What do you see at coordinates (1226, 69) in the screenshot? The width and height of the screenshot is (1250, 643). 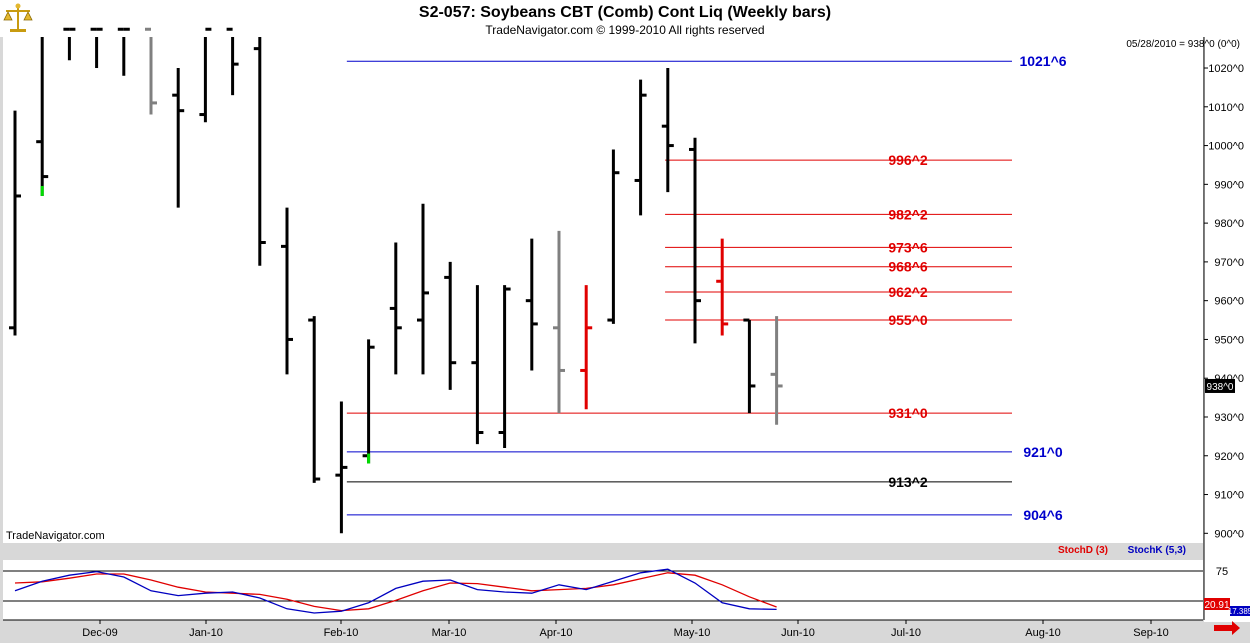 I see `y-tick-label: 1020^0` at bounding box center [1226, 69].